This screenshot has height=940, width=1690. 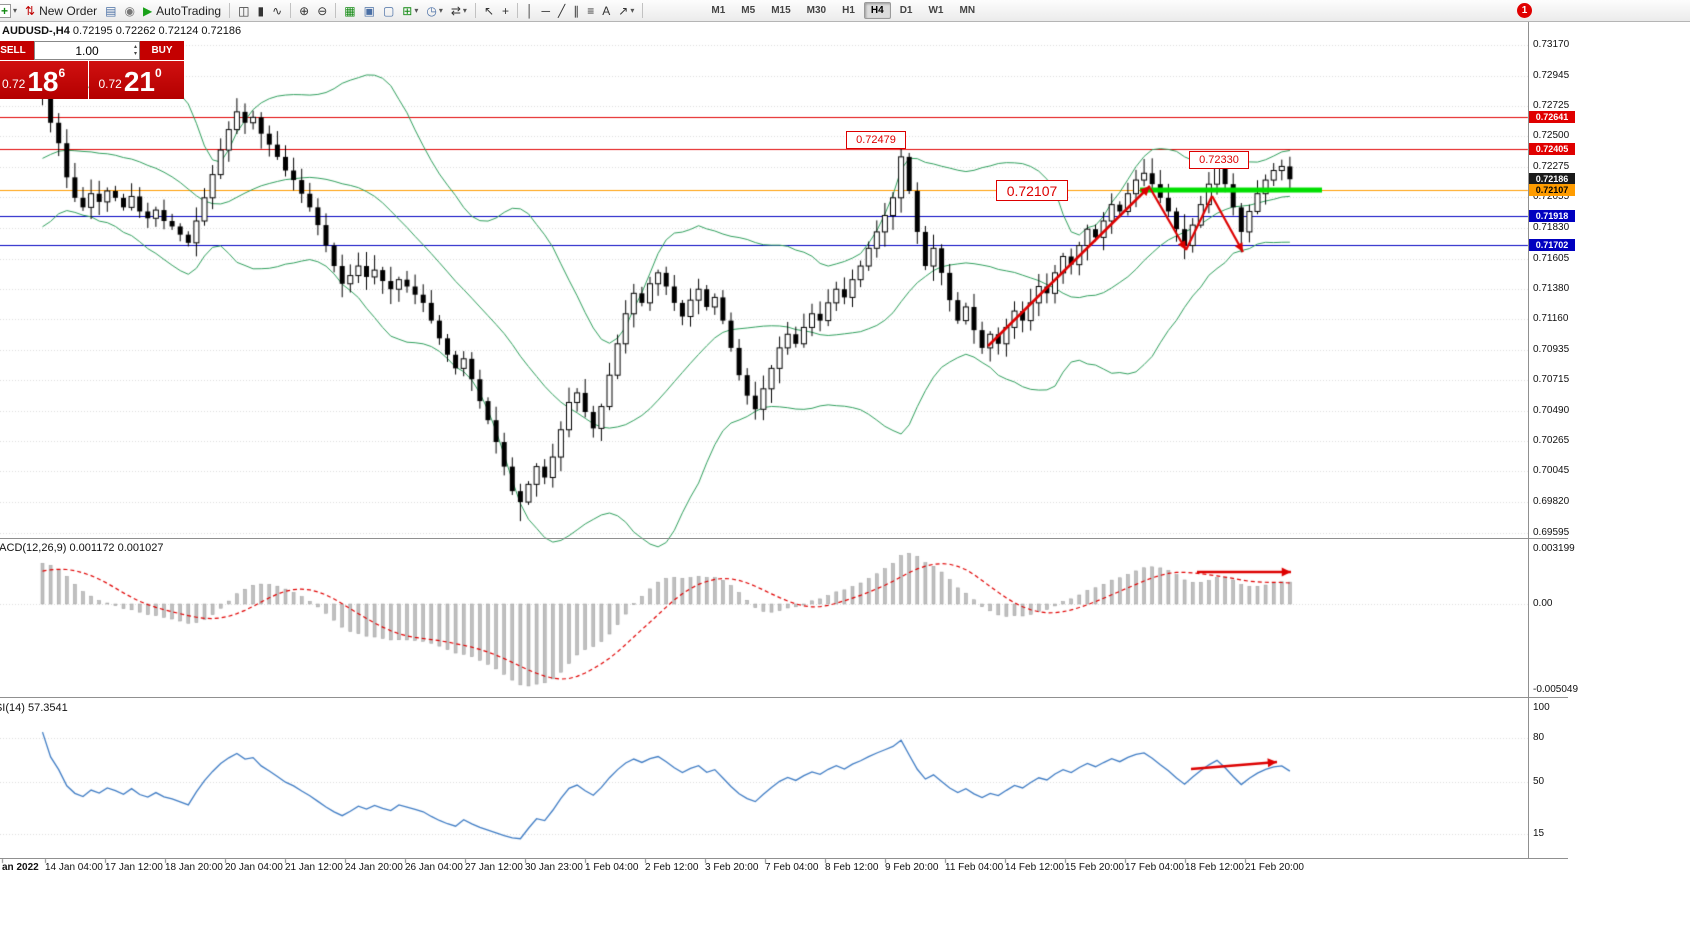 I want to click on tile-windows-icon: ▦, so click(x=350, y=10).